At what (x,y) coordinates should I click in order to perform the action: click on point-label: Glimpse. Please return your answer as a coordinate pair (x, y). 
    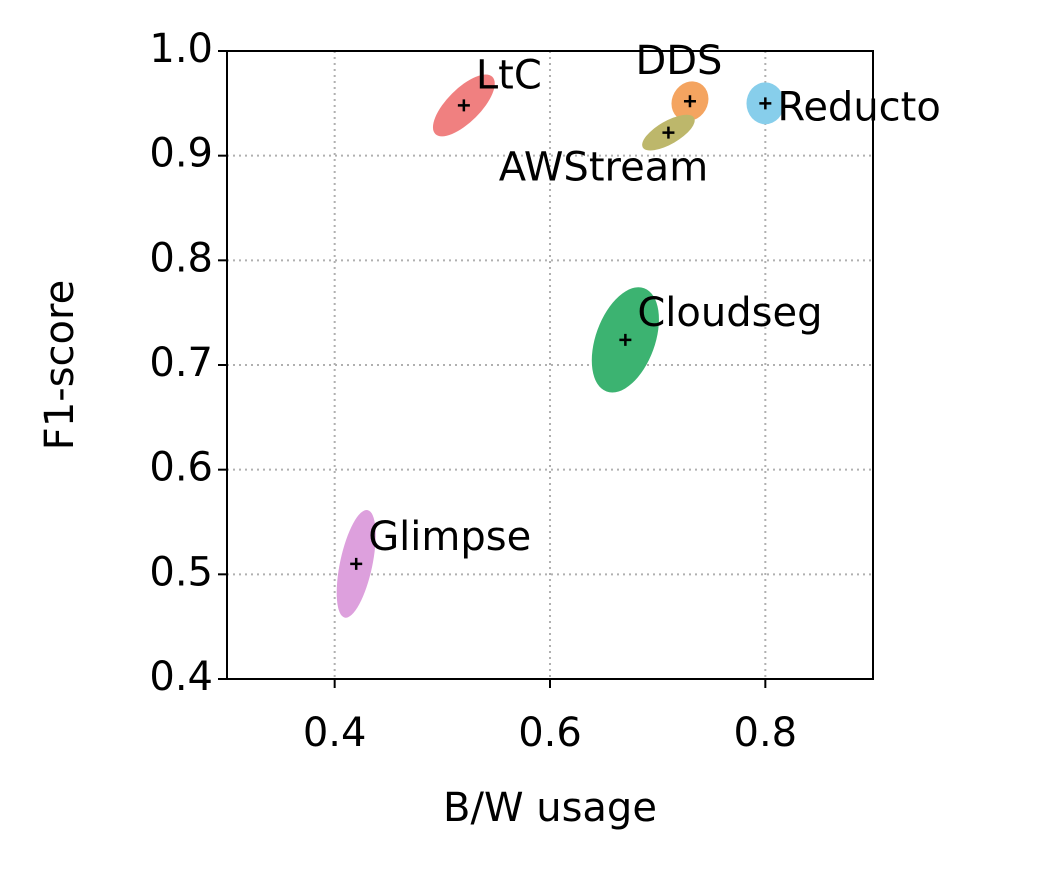
    Looking at the image, I should click on (449, 537).